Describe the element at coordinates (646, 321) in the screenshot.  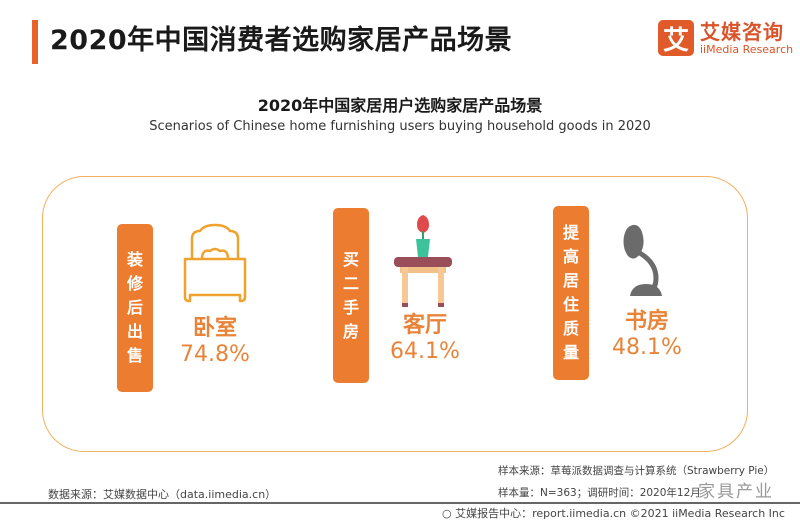
I see `room-label-study: 书房` at that location.